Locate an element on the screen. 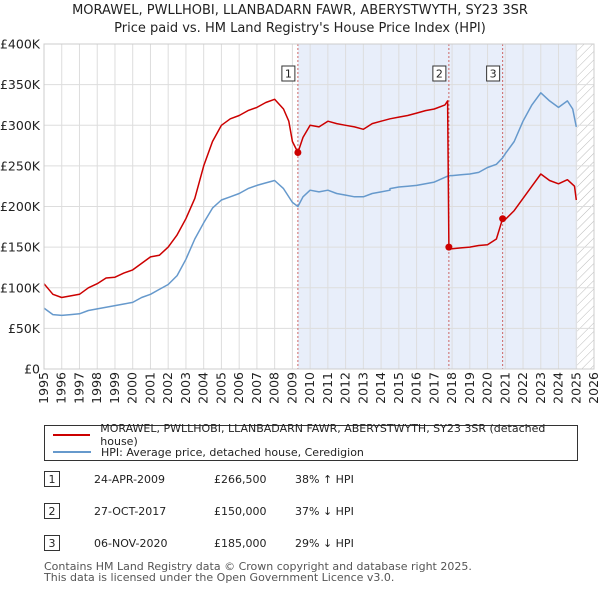 Image resolution: width=600 pixels, height=590 pixels. sale-date: 06-NOV-2020 is located at coordinates (131, 543).